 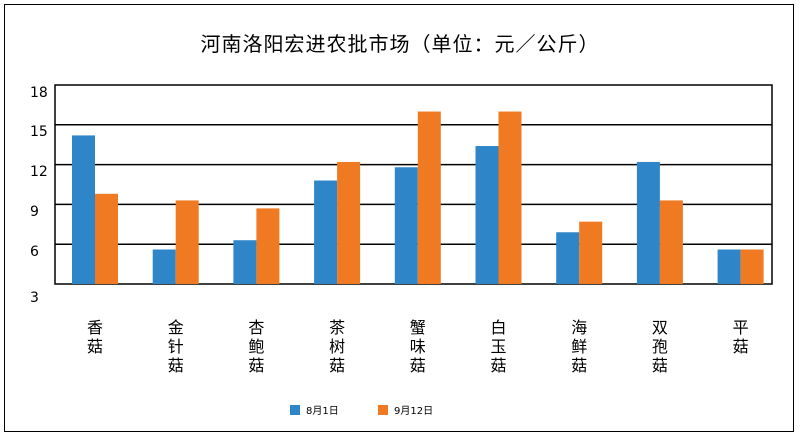 What do you see at coordinates (498, 327) in the screenshot?
I see `category-label: 白` at bounding box center [498, 327].